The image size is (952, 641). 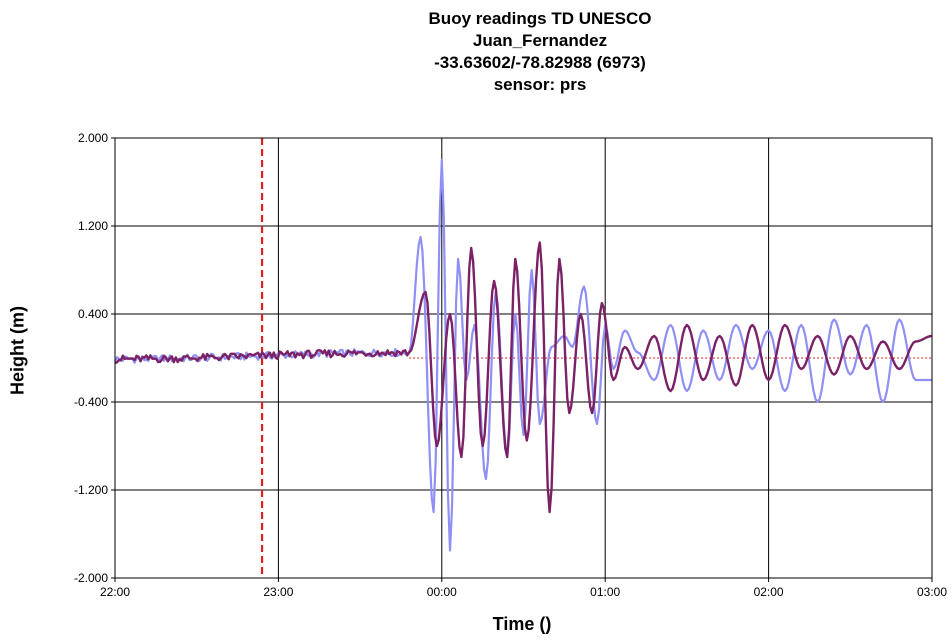 I want to click on x-tick-label: 02:00, so click(x=769, y=592).